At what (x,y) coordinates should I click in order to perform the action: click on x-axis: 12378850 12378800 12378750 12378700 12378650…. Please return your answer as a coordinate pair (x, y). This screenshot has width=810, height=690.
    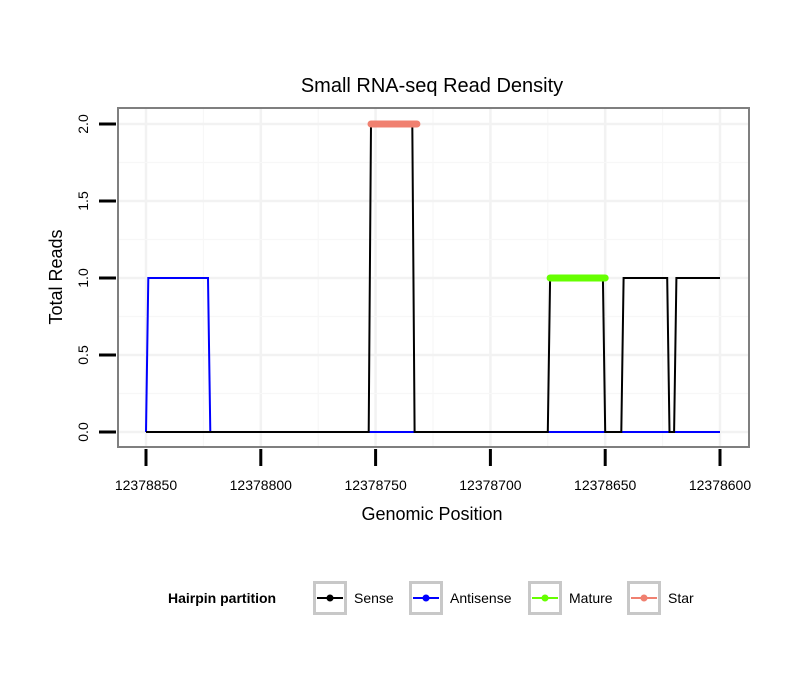
    Looking at the image, I should click on (433, 471).